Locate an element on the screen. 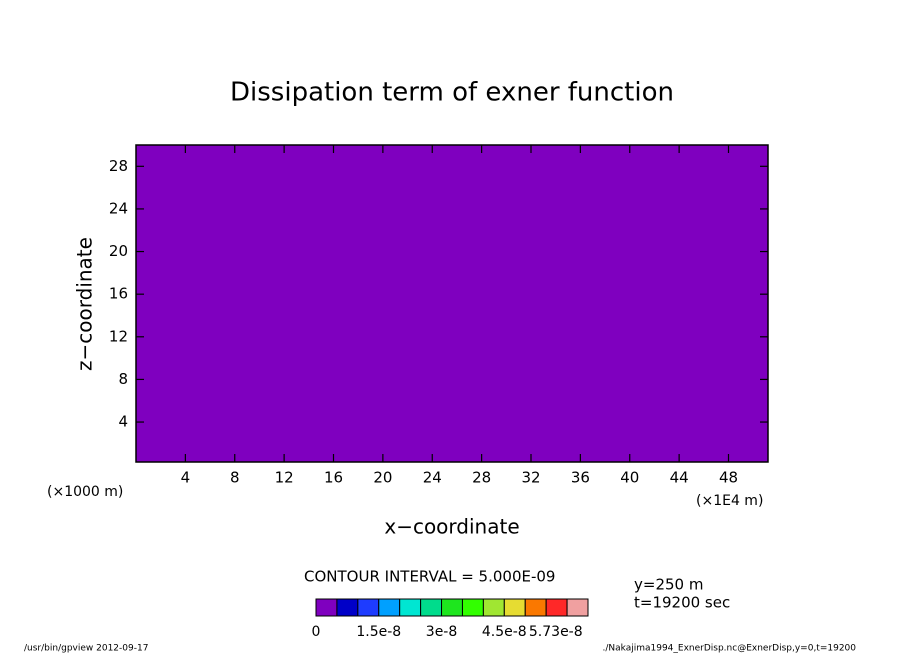  y-tick-label: 24 is located at coordinates (118, 208).